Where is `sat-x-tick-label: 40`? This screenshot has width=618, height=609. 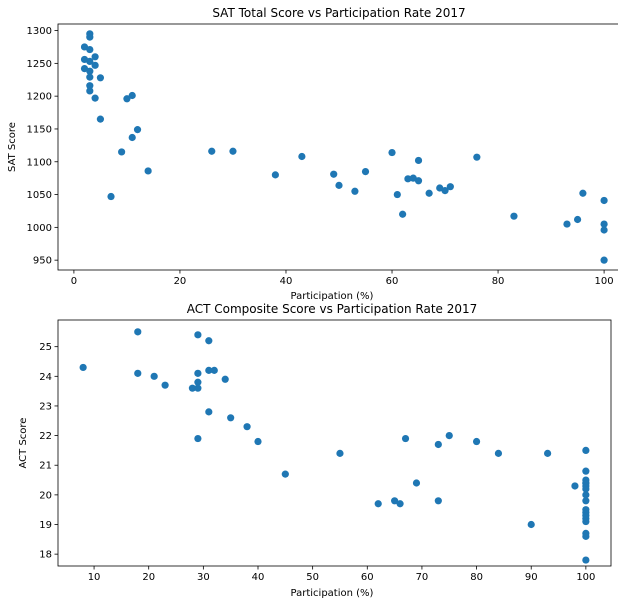 sat-x-tick-label: 40 is located at coordinates (286, 281).